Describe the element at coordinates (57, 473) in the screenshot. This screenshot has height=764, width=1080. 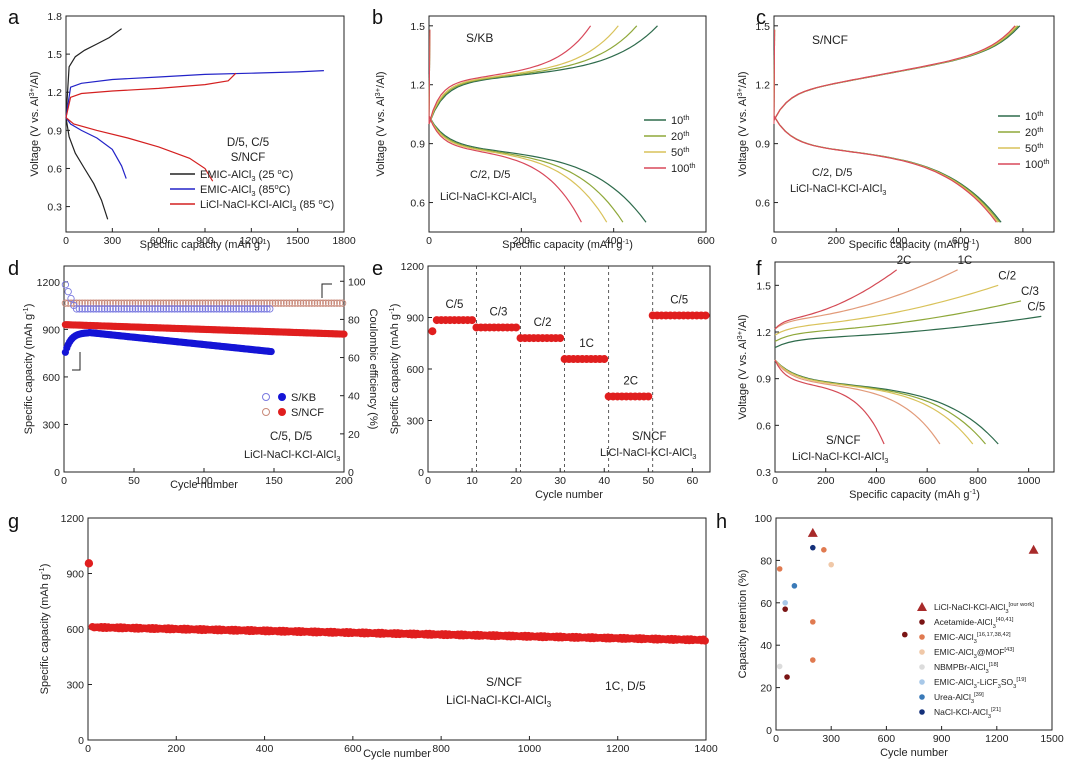
I see `panel-d-ytick-label: 0` at that location.